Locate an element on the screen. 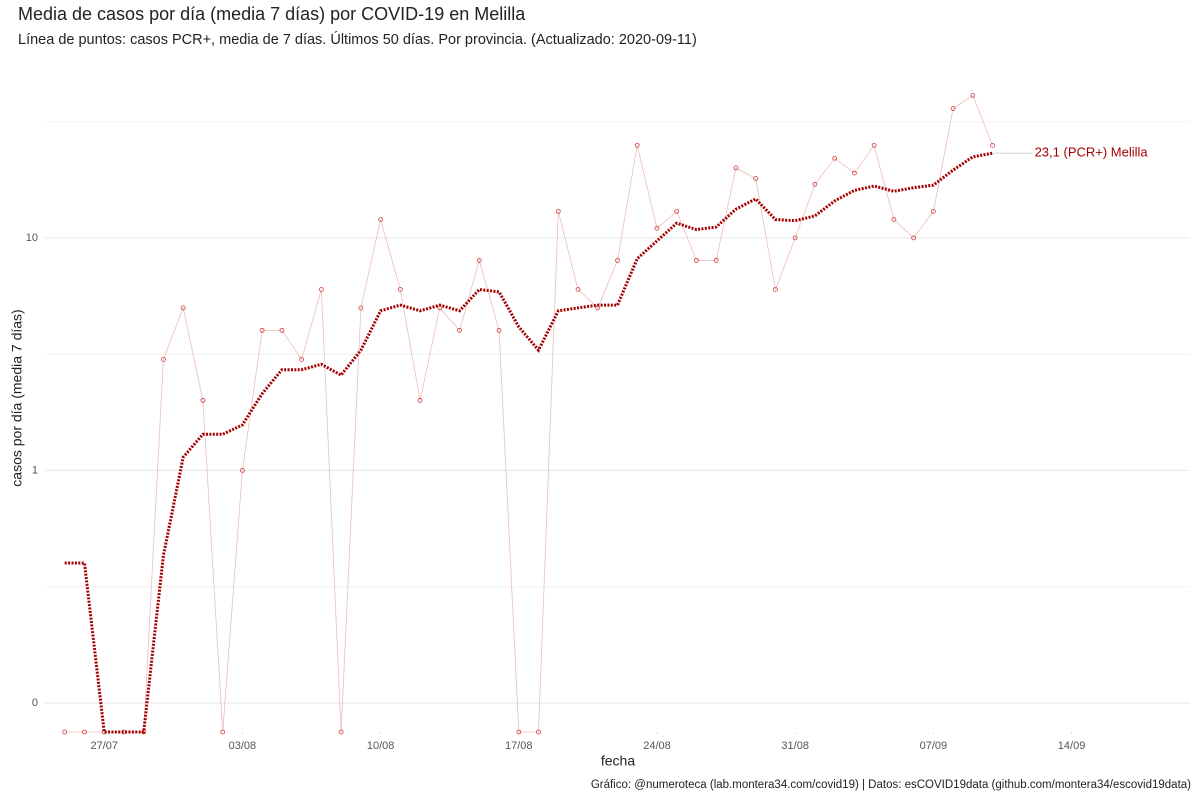 This screenshot has height=800, width=1200. x-tick-label: 31/08 is located at coordinates (795, 746).